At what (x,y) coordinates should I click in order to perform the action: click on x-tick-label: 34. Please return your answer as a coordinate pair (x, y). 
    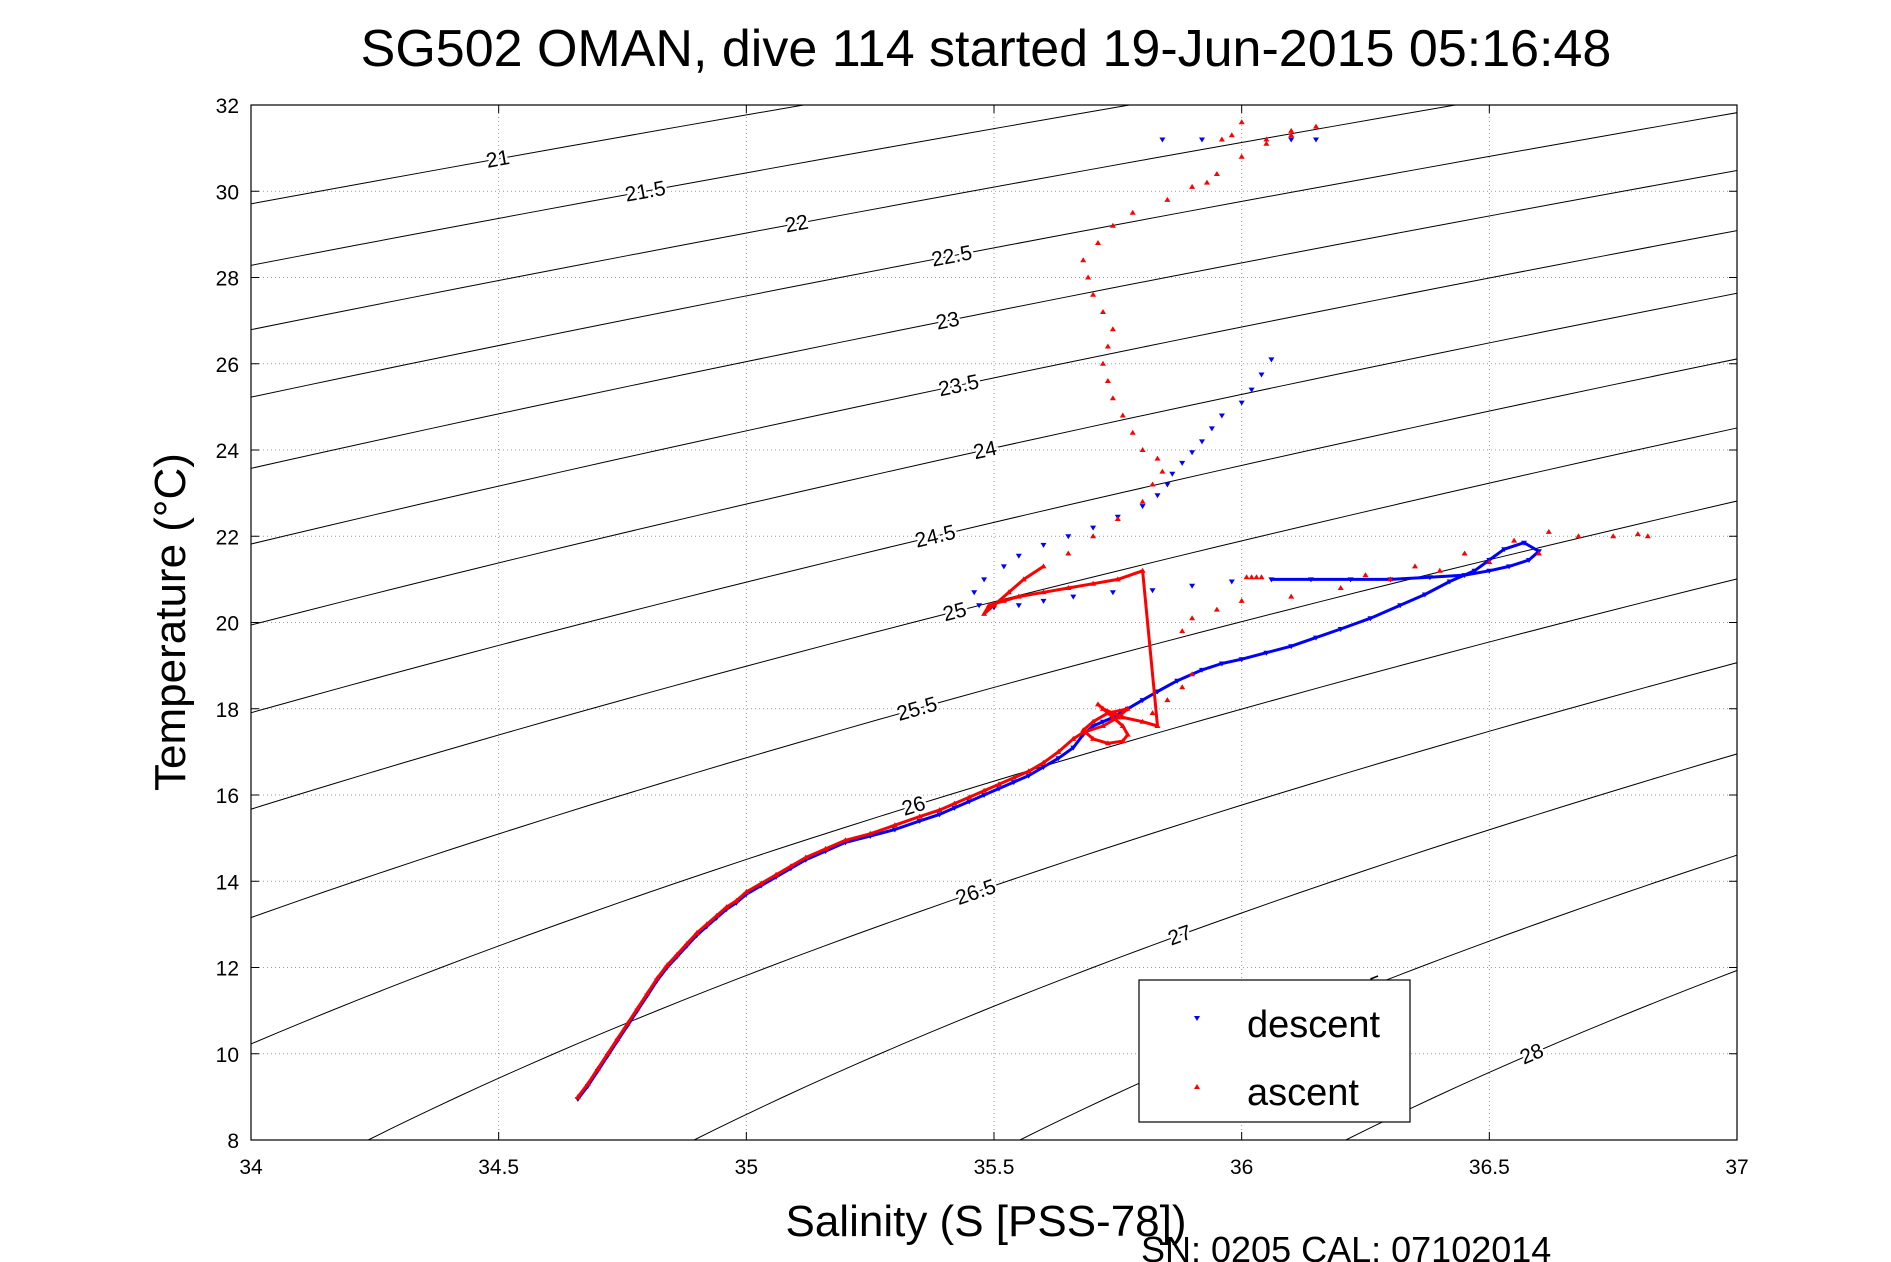
    Looking at the image, I should click on (251, 1167).